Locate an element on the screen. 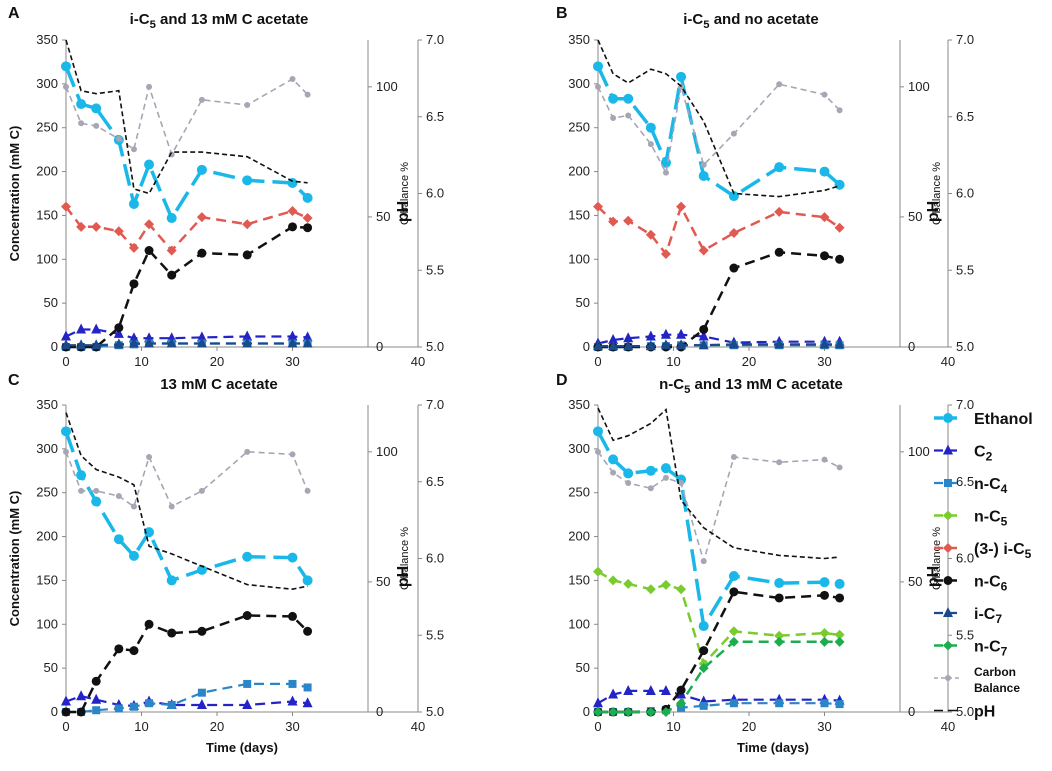 This screenshot has width=1052, height=771. panel-title: i-C5 and no acetate is located at coordinates (750, 21).